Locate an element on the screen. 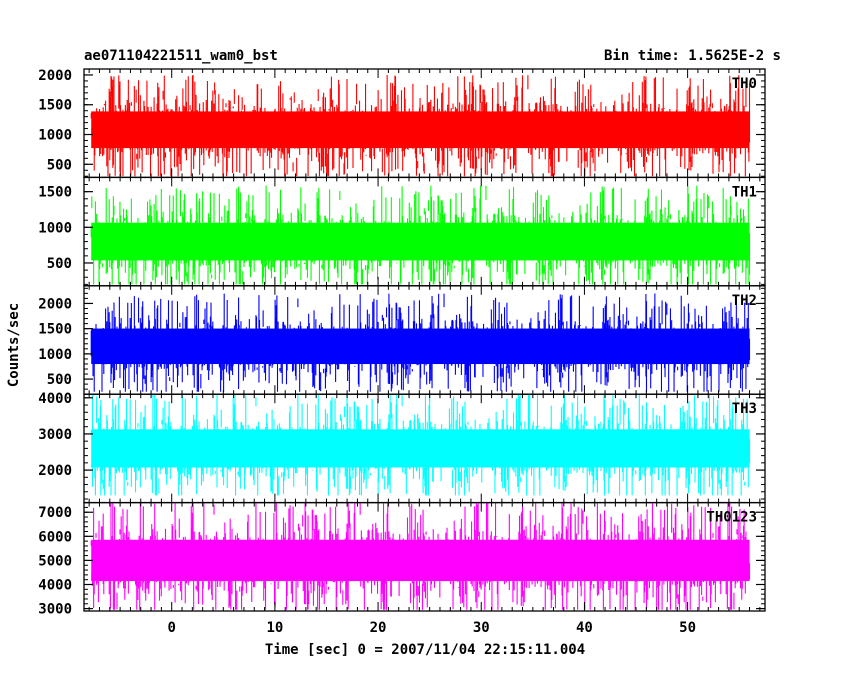 This screenshot has width=850, height=684. panel-th1: 500 1000 1500 TH1 is located at coordinates (402, 231).